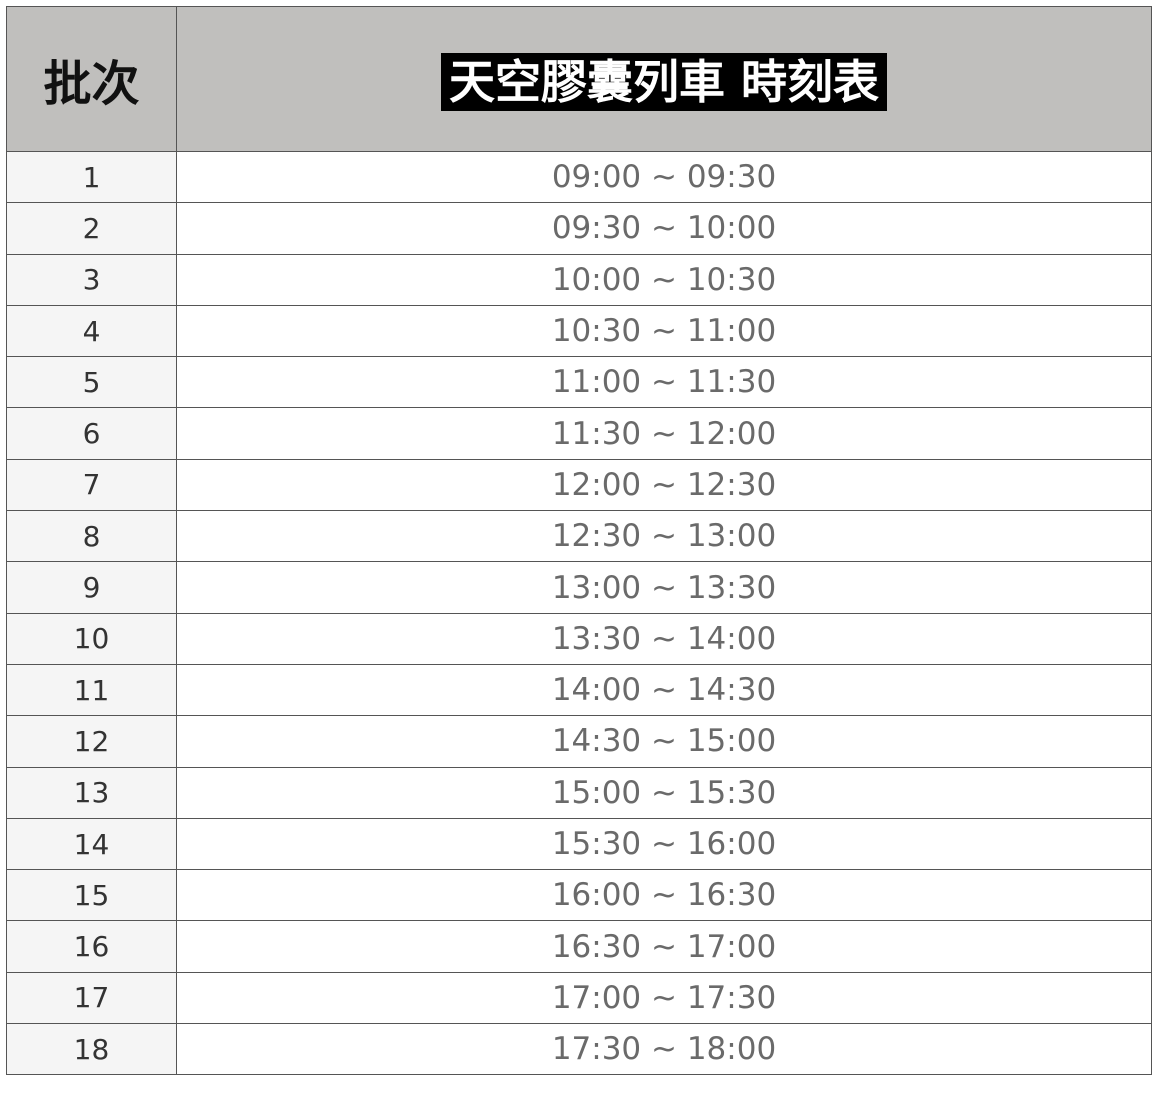 This screenshot has width=1158, height=1094. Describe the element at coordinates (663, 82) in the screenshot. I see `timetable-title: 天空膠囊列車 時刻表` at that location.